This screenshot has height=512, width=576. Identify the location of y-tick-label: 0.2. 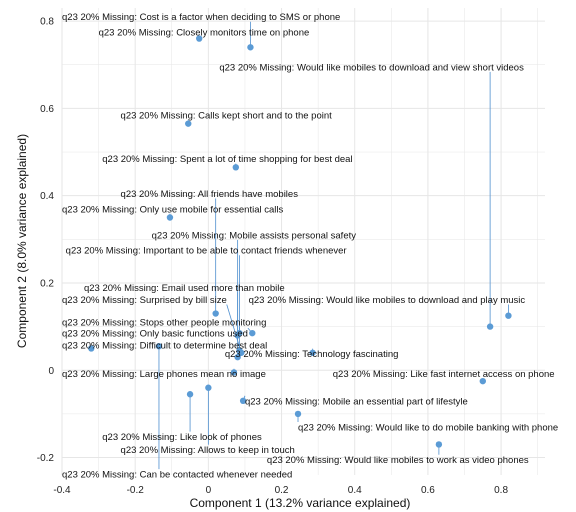
(47, 283).